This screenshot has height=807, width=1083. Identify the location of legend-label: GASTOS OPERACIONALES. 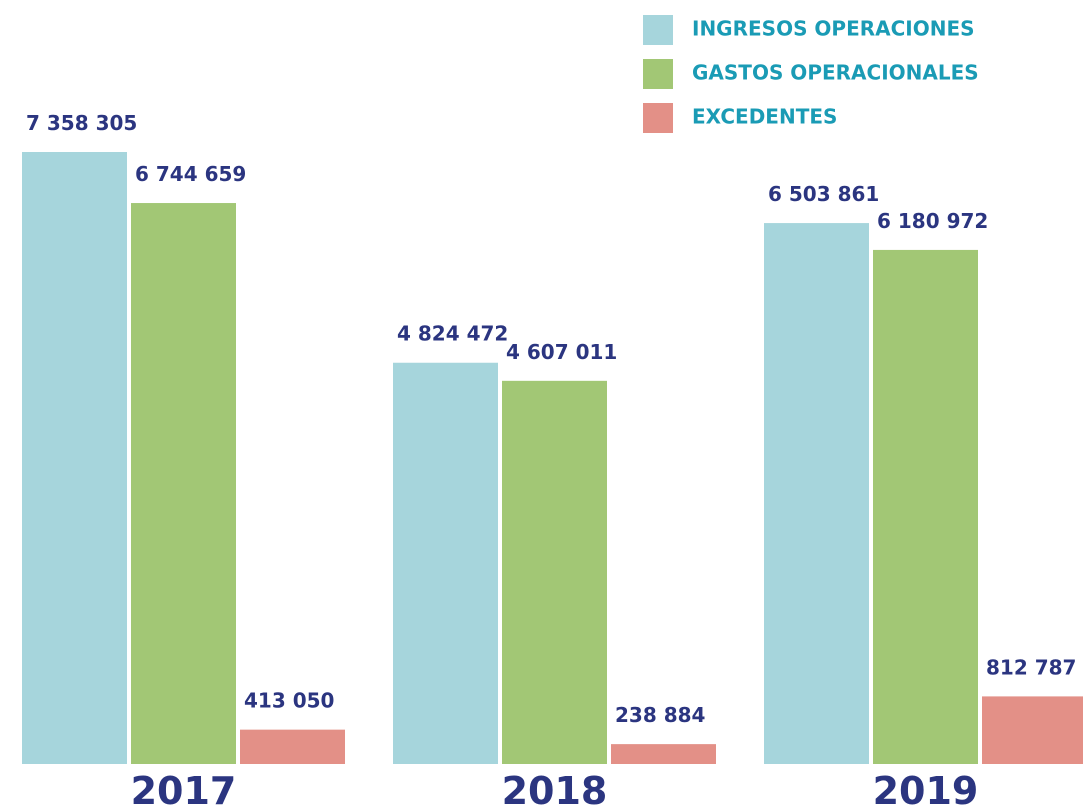
(835, 73).